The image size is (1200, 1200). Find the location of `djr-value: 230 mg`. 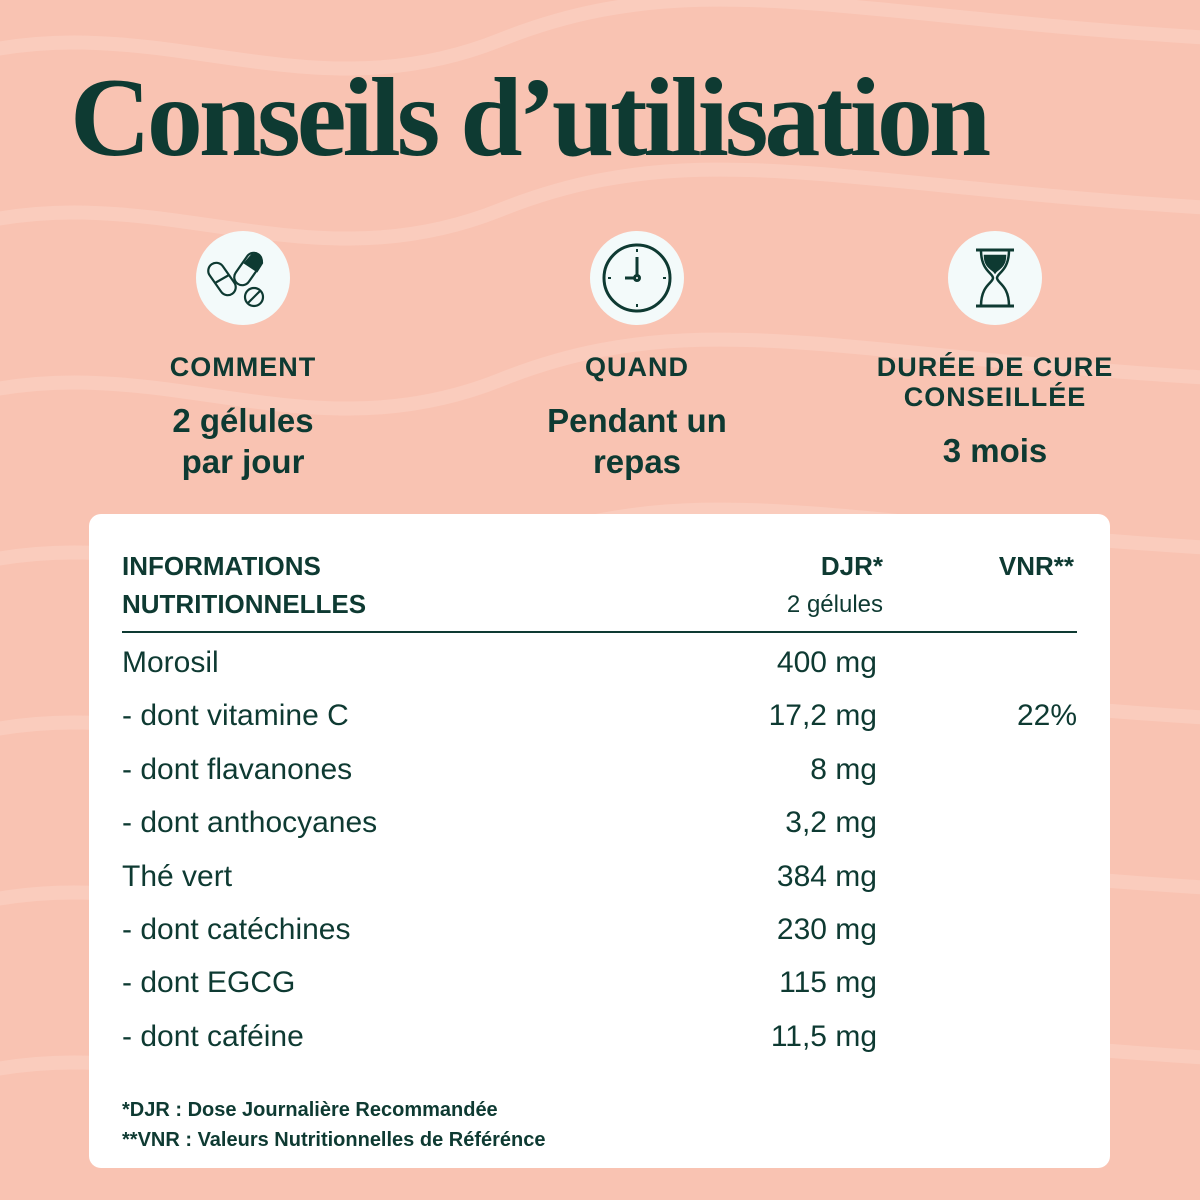

djr-value: 230 mg is located at coordinates (826, 929).